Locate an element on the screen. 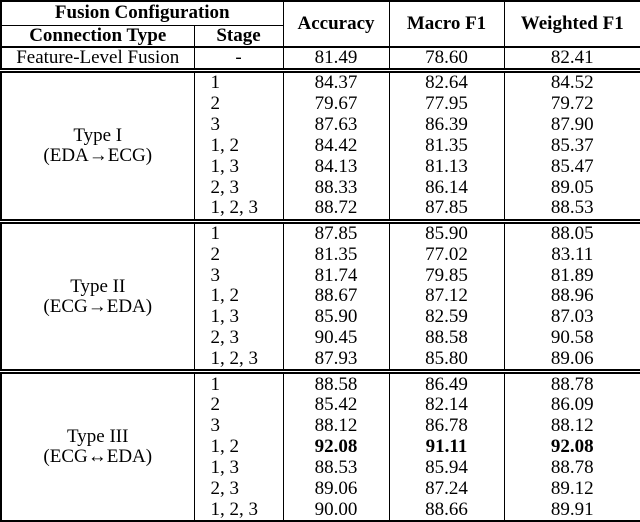  accuracy-cell: 92.08 is located at coordinates (336, 447).